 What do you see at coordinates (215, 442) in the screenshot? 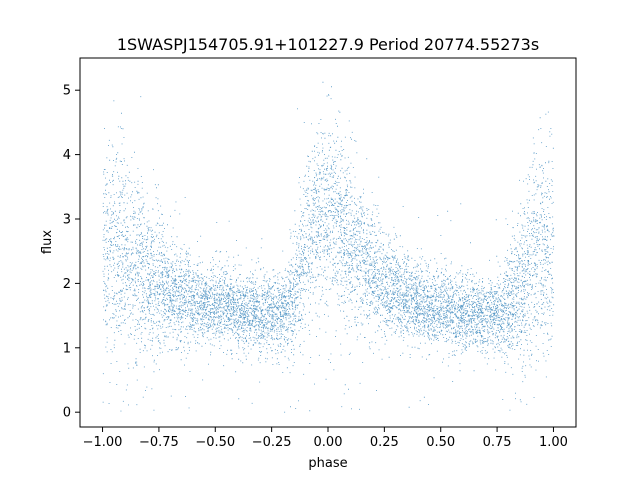
I see `x-tick-label: −0.50` at bounding box center [215, 442].